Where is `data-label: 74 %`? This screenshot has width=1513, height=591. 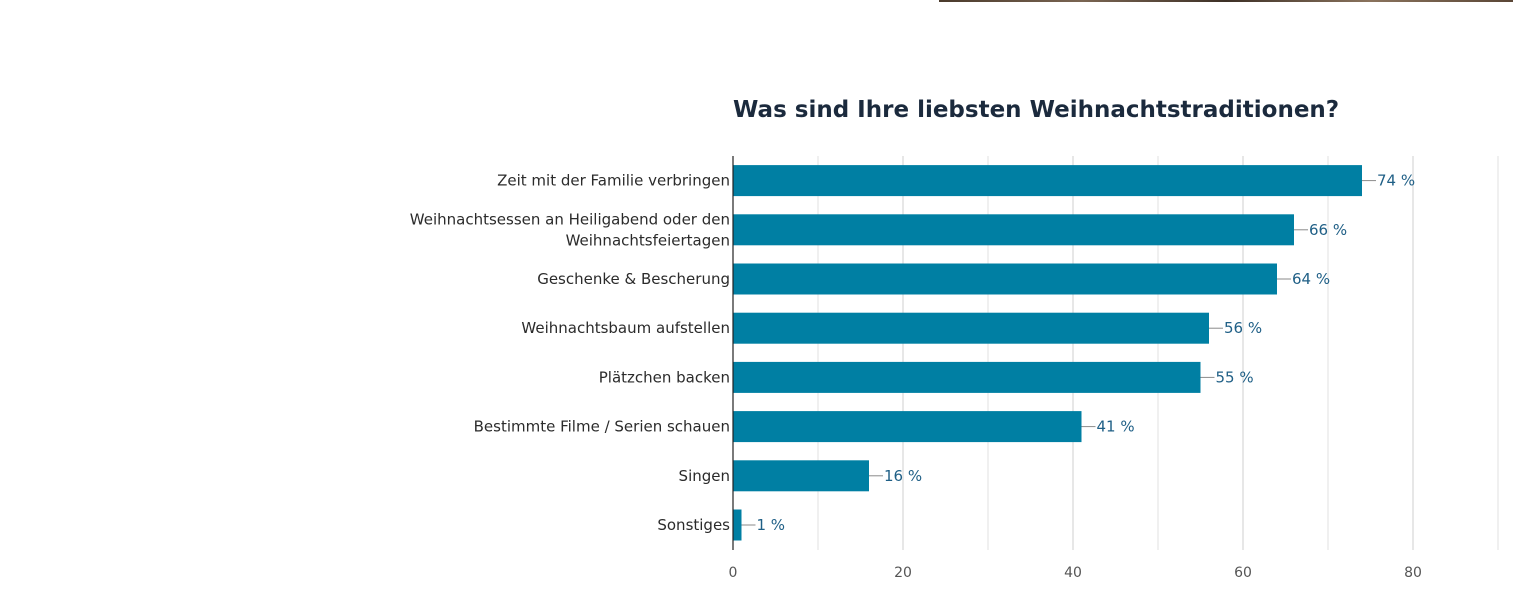
data-label: 74 % is located at coordinates (1396, 181).